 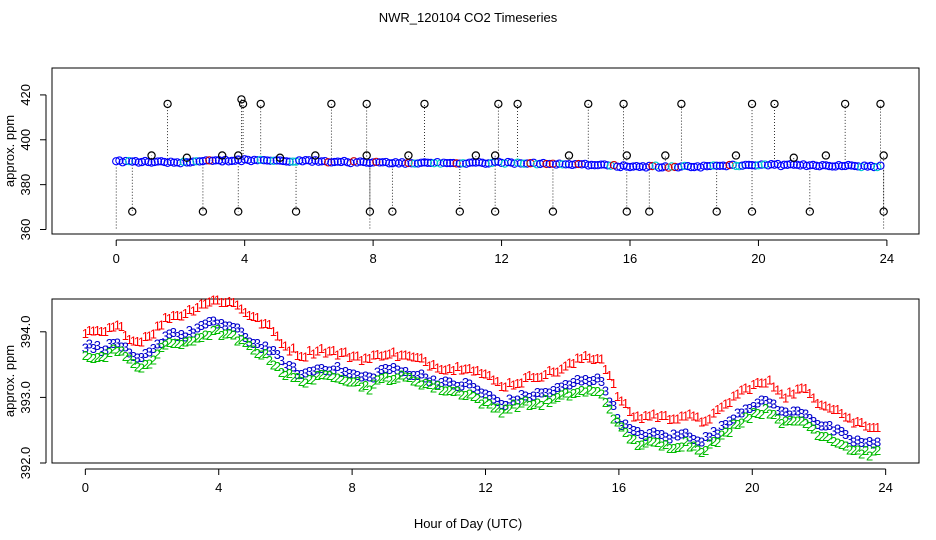 I want to click on bottom-x-tick-label: 0, so click(x=85, y=487).